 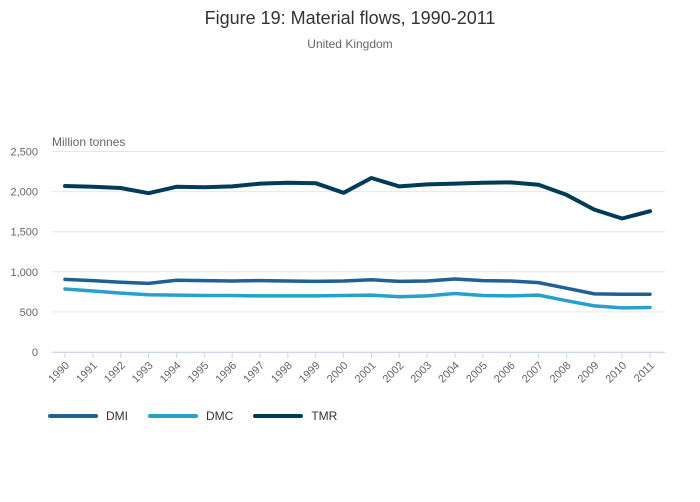 What do you see at coordinates (24, 253) in the screenshot?
I see `y-axis-labels: 0 500 1,000 1,500 2,000 2,500` at bounding box center [24, 253].